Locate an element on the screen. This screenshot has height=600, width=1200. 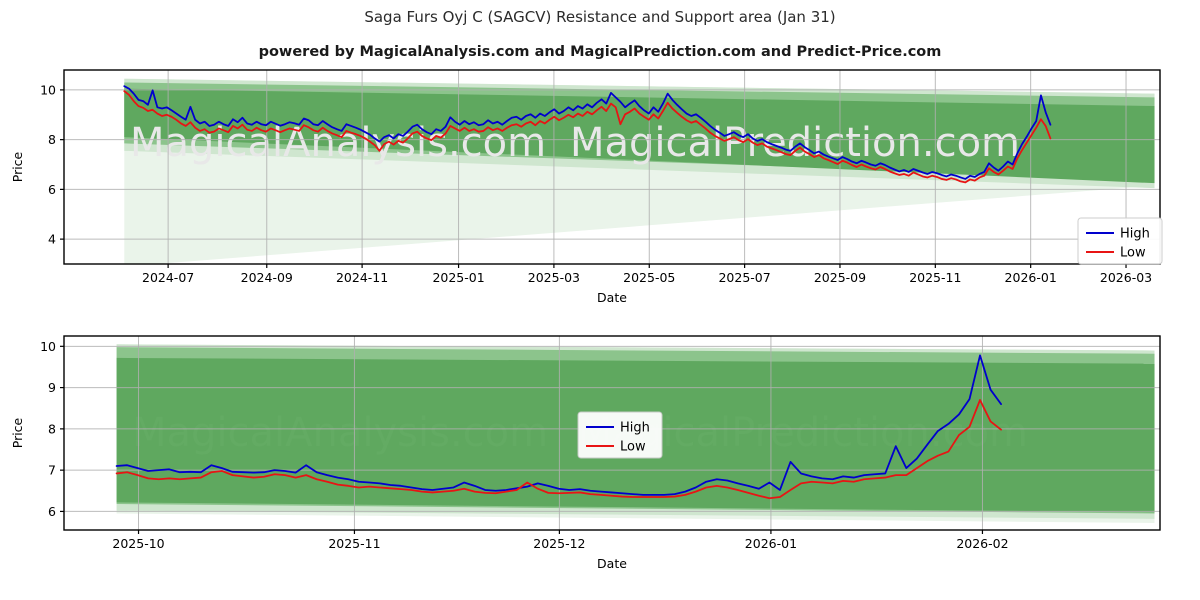
x-tick-label: 2026-02 is located at coordinates (982, 543).